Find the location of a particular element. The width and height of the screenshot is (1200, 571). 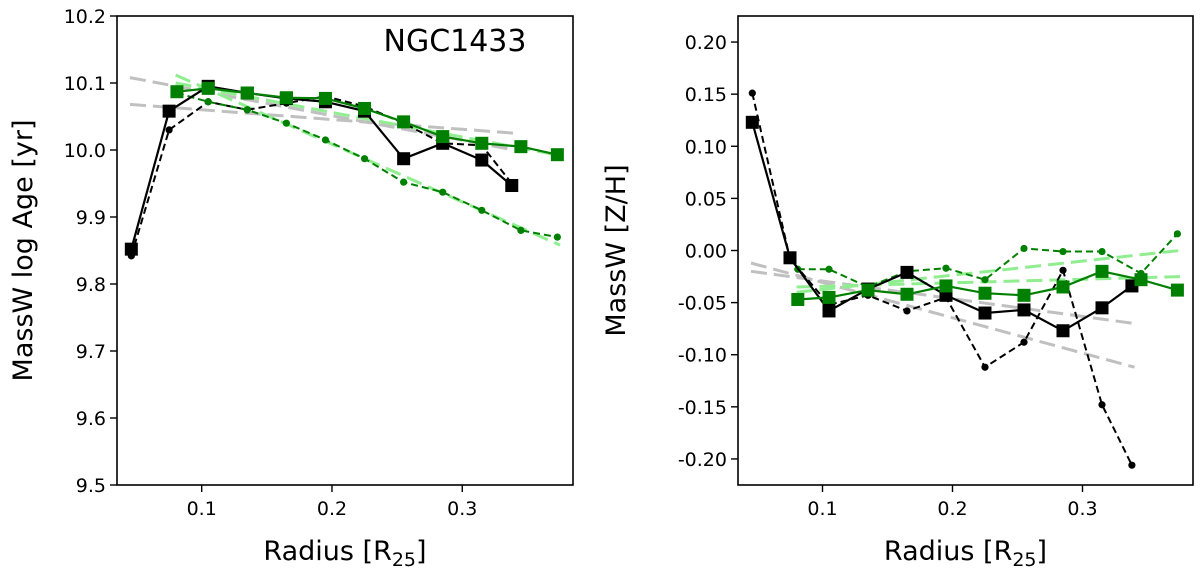

y-tick-label: 10.2 is located at coordinates (85, 17).